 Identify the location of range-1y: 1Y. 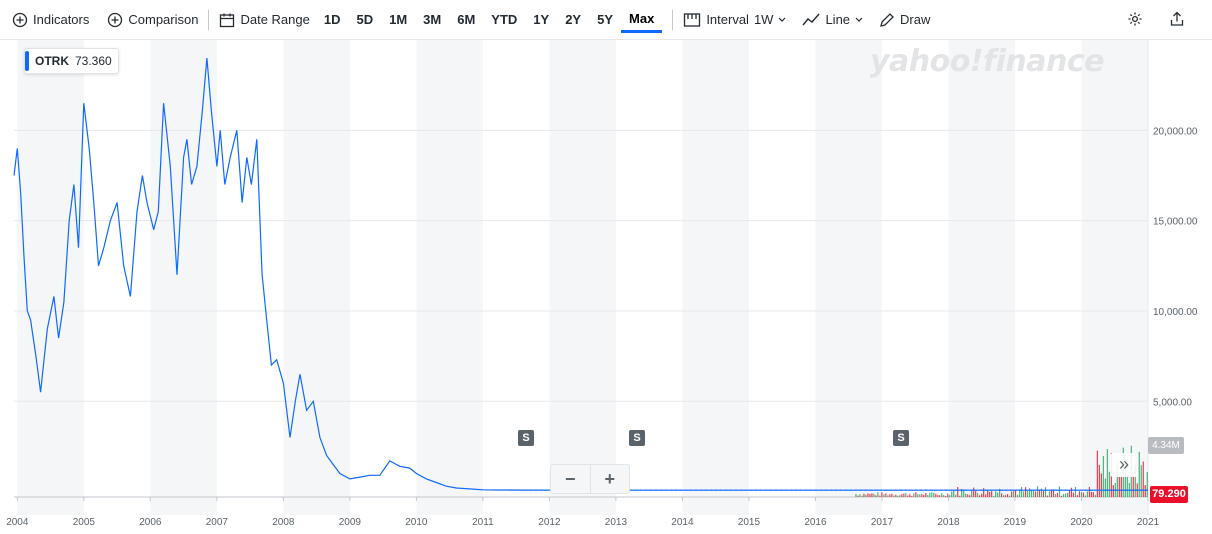
(541, 19).